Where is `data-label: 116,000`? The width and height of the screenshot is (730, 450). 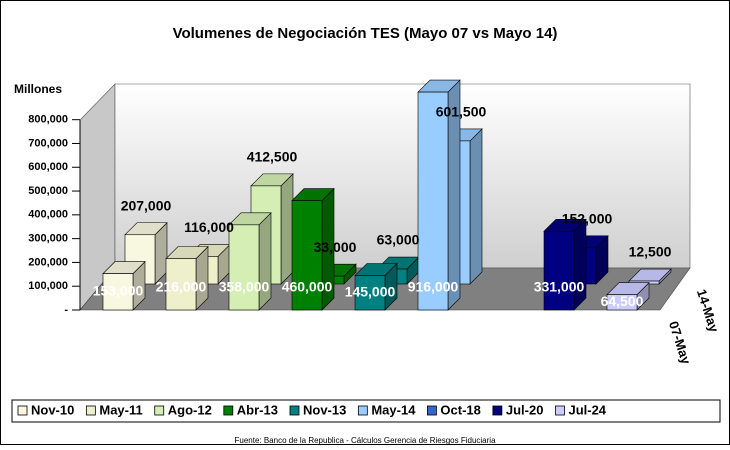
data-label: 116,000 is located at coordinates (209, 227).